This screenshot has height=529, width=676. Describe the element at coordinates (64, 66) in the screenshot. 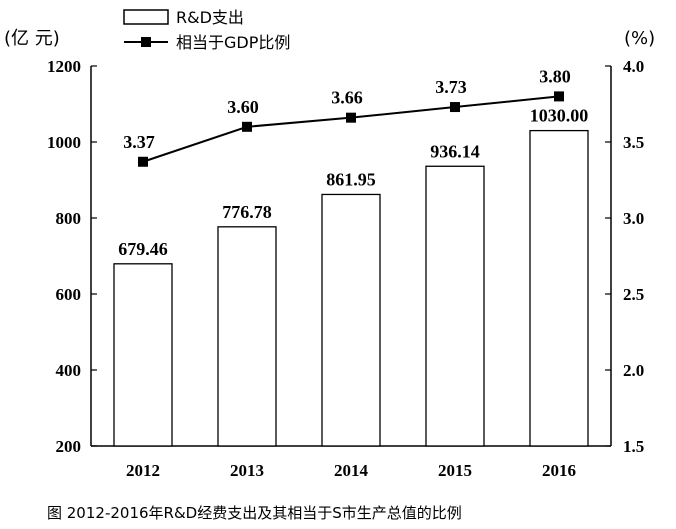

I see `left-tick-label: 1200` at that location.